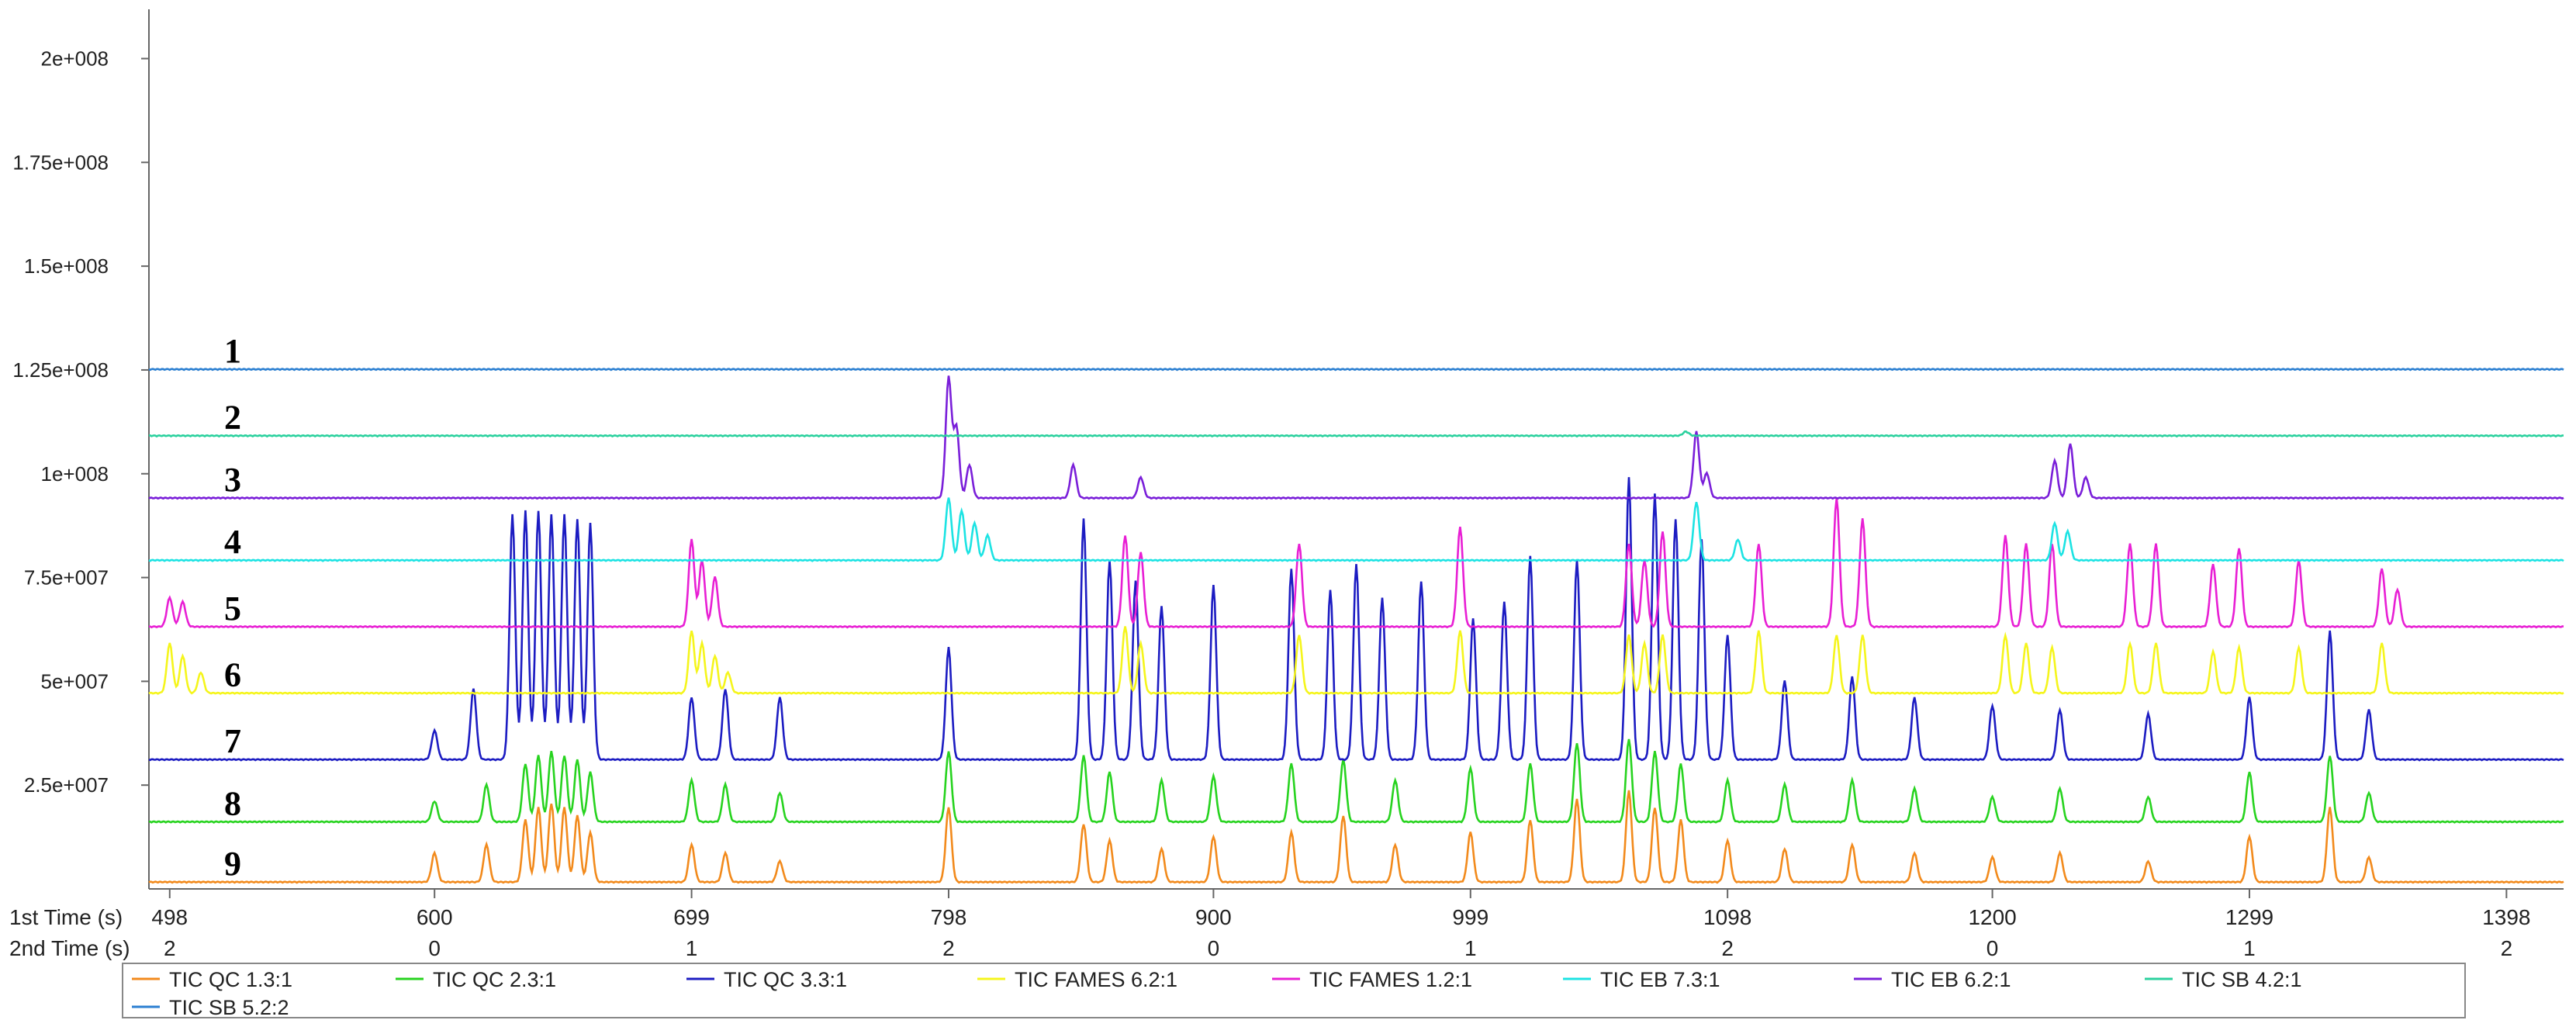 This screenshot has height=1020, width=2576. I want to click on trace-number-label: 3, so click(232, 480).